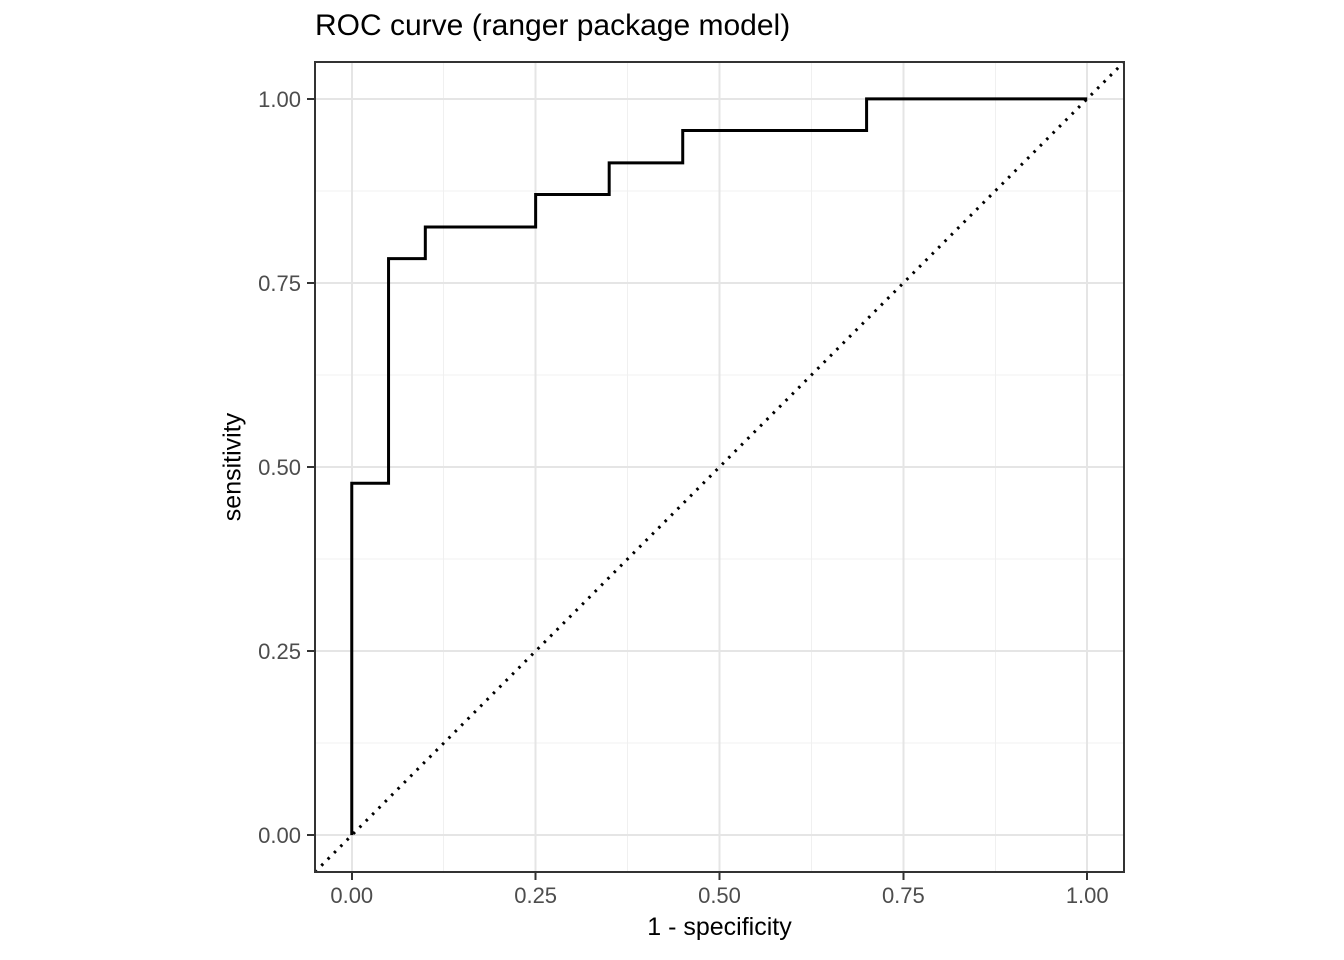 This screenshot has height=960, width=1344. What do you see at coordinates (279, 283) in the screenshot?
I see `y-axis-tick-label: 0.75` at bounding box center [279, 283].